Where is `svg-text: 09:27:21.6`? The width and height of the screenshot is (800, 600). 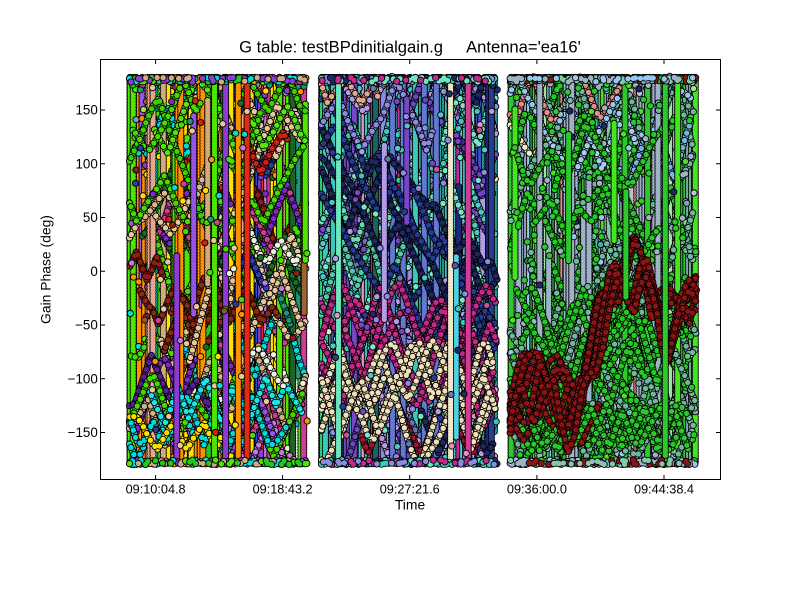 svg-text: 09:27:21.6 is located at coordinates (410, 490).